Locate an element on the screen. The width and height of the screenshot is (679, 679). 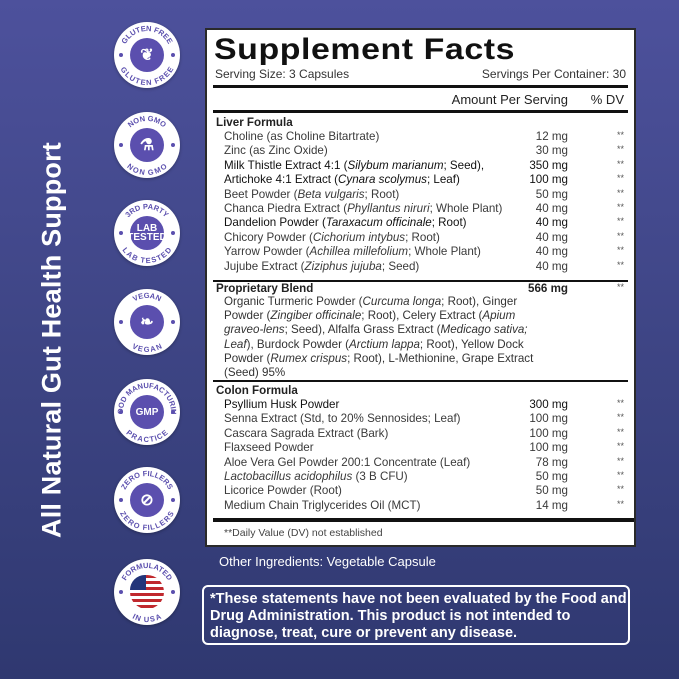
name-part: Choline (as Choline Bitartrate) is located at coordinates (302, 136).